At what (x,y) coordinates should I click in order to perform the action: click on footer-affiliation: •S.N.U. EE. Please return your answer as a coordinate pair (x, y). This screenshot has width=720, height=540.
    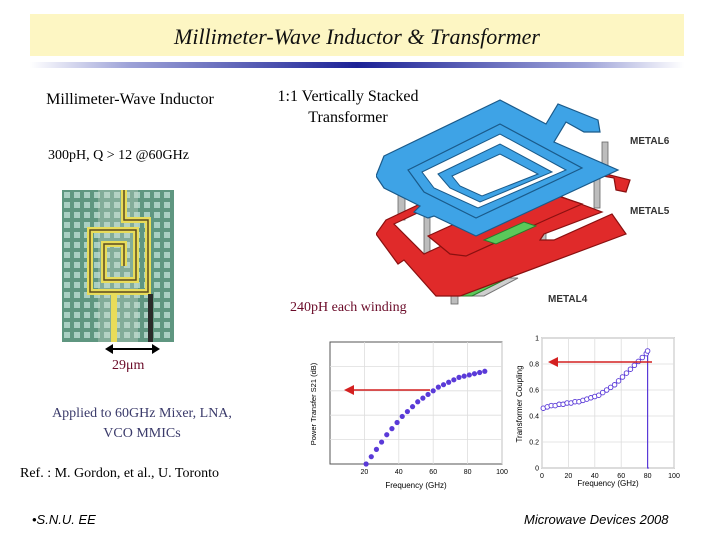
    Looking at the image, I should click on (64, 519).